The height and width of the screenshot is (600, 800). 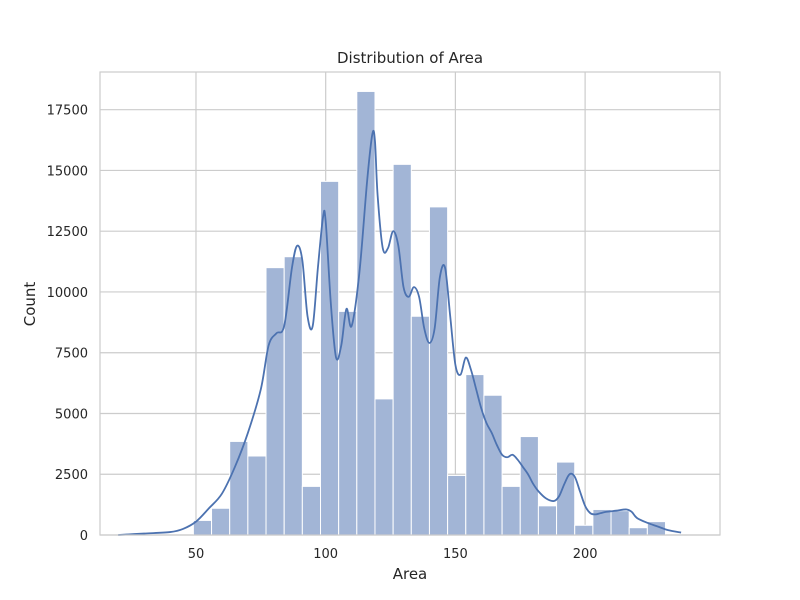 What do you see at coordinates (67, 111) in the screenshot?
I see `y-tick-label: 17500` at bounding box center [67, 111].